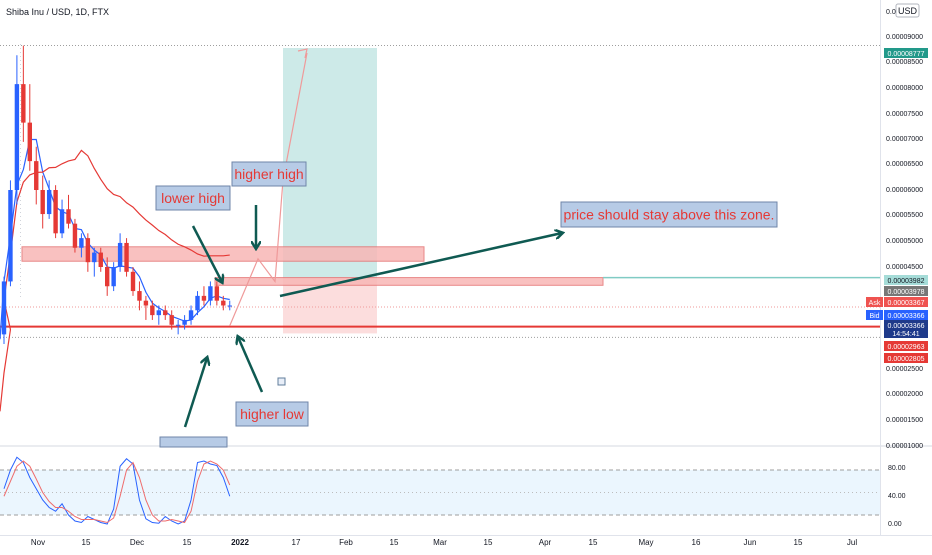 This screenshot has height=555, width=932. I want to click on lower-high-label: lower high, so click(193, 198).